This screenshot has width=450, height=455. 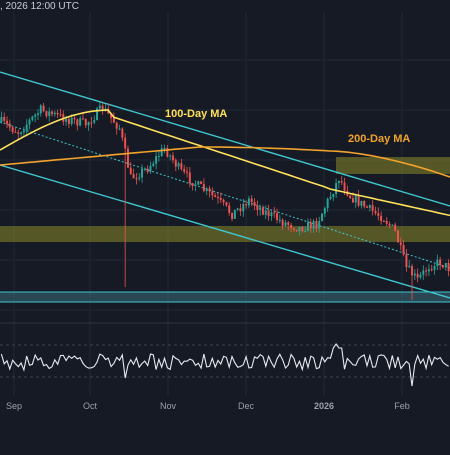 What do you see at coordinates (379, 139) in the screenshot?
I see `annotation-ma200: 200-Day MA` at bounding box center [379, 139].